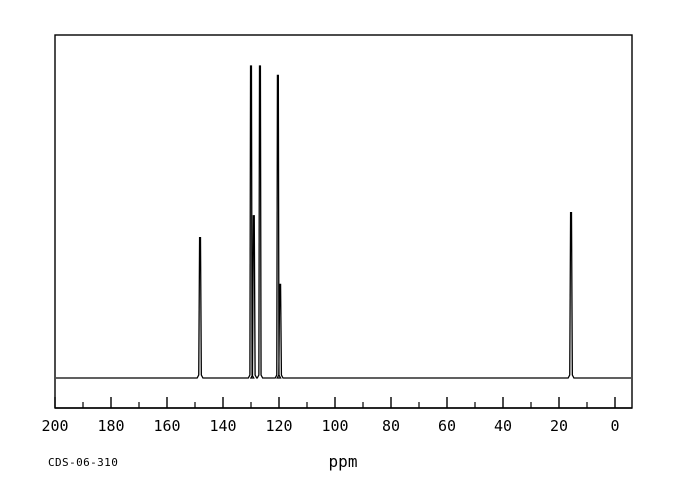  Describe the element at coordinates (503, 426) in the screenshot. I see `axis-tick-label: 40` at that location.